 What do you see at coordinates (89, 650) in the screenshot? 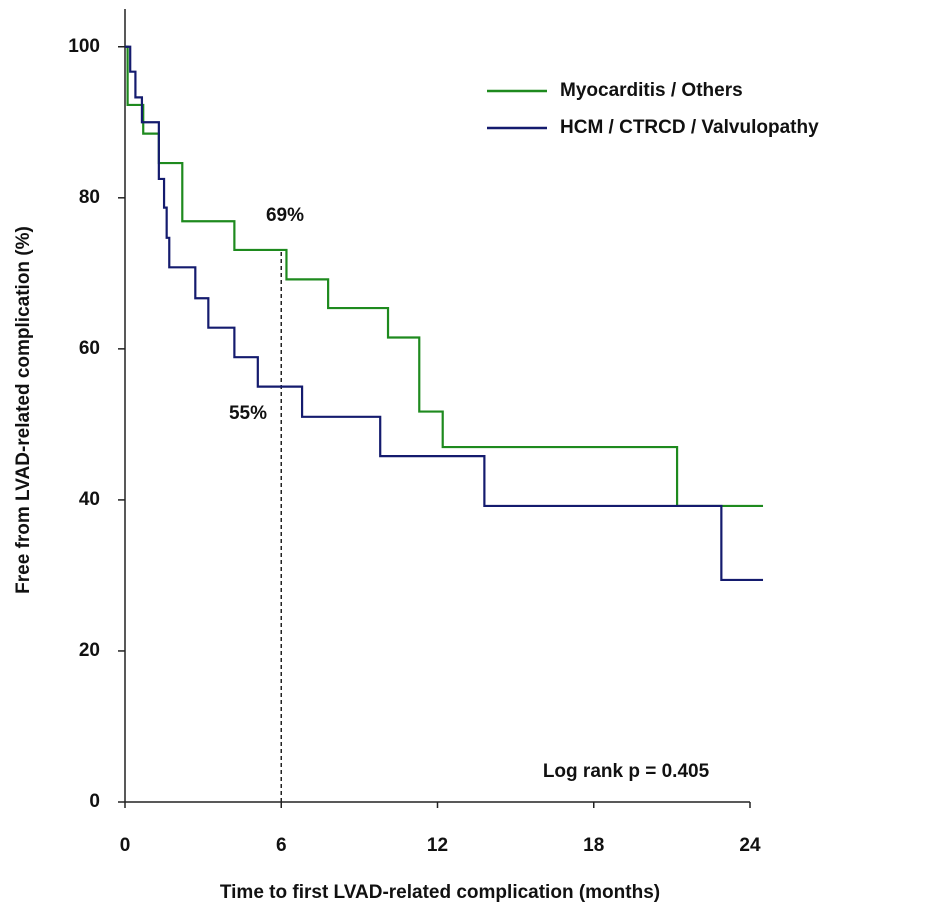
I see `y-tick-label: 20` at bounding box center [89, 650].